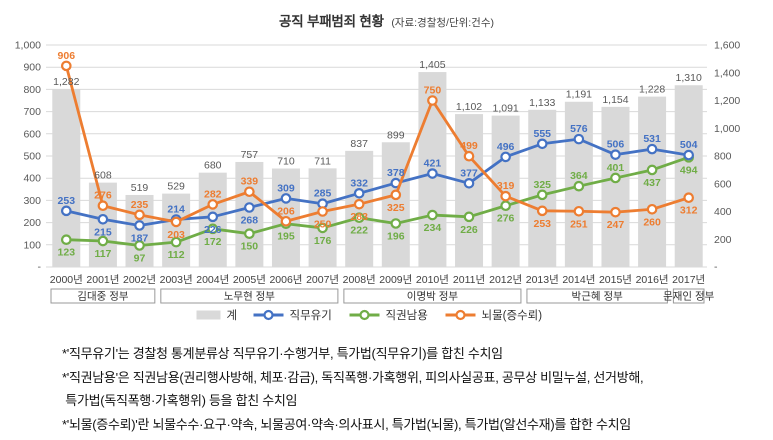  What do you see at coordinates (213, 242) in the screenshot?
I see `svg-text: 172` at bounding box center [213, 242].